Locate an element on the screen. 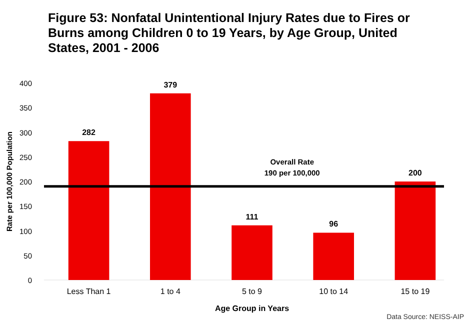 This screenshot has width=474, height=323. data-label: 282 is located at coordinates (89, 133).